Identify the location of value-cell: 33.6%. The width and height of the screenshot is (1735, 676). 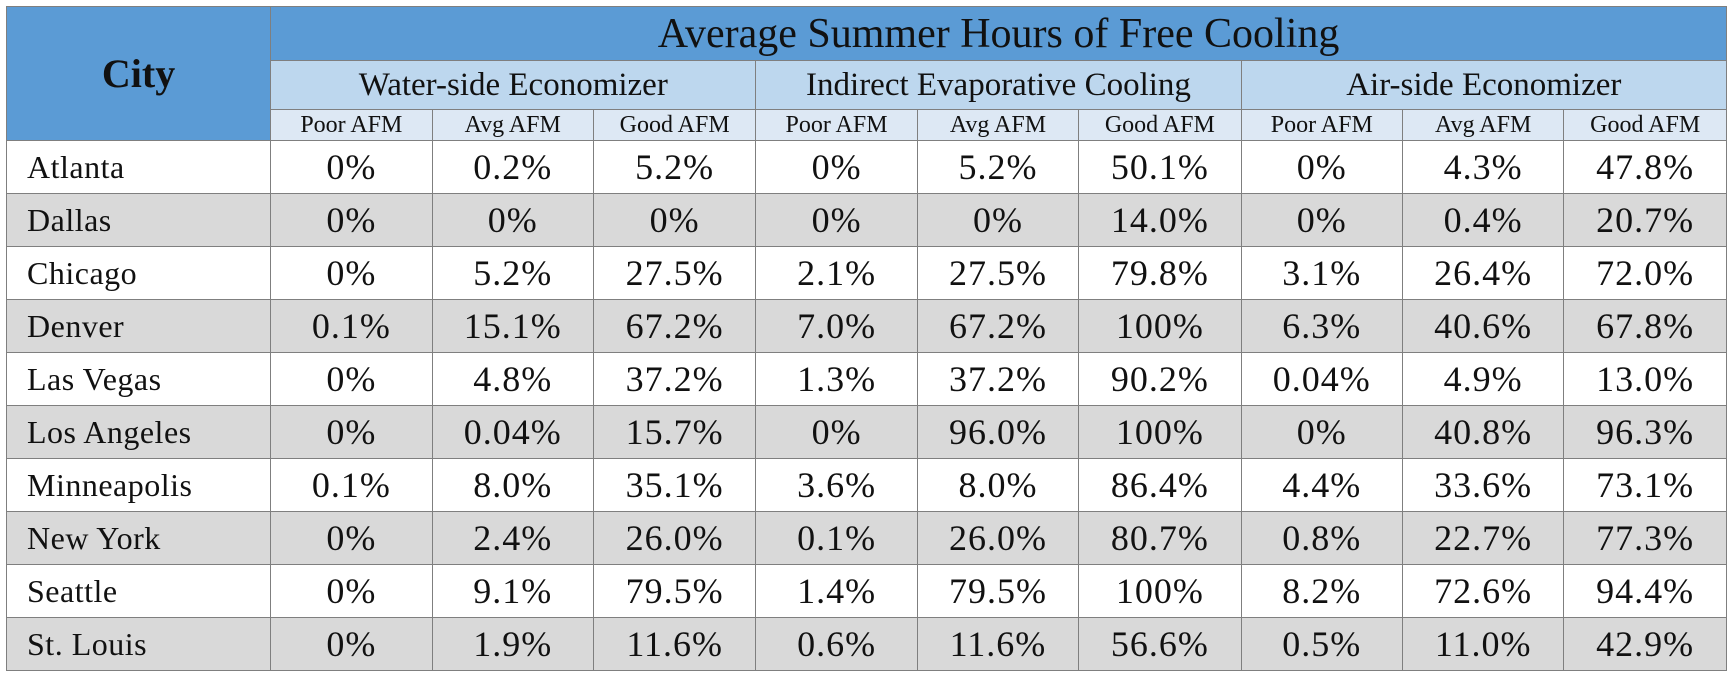
(1483, 485).